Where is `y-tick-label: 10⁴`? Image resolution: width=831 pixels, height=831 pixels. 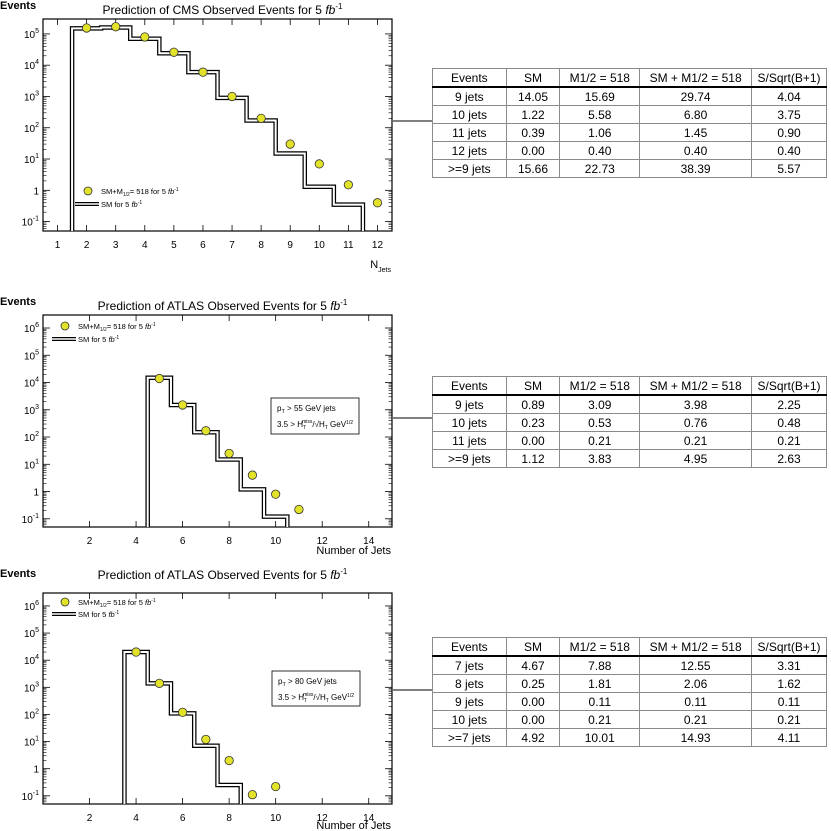
y-tick-label: 10⁴ is located at coordinates (31, 383).